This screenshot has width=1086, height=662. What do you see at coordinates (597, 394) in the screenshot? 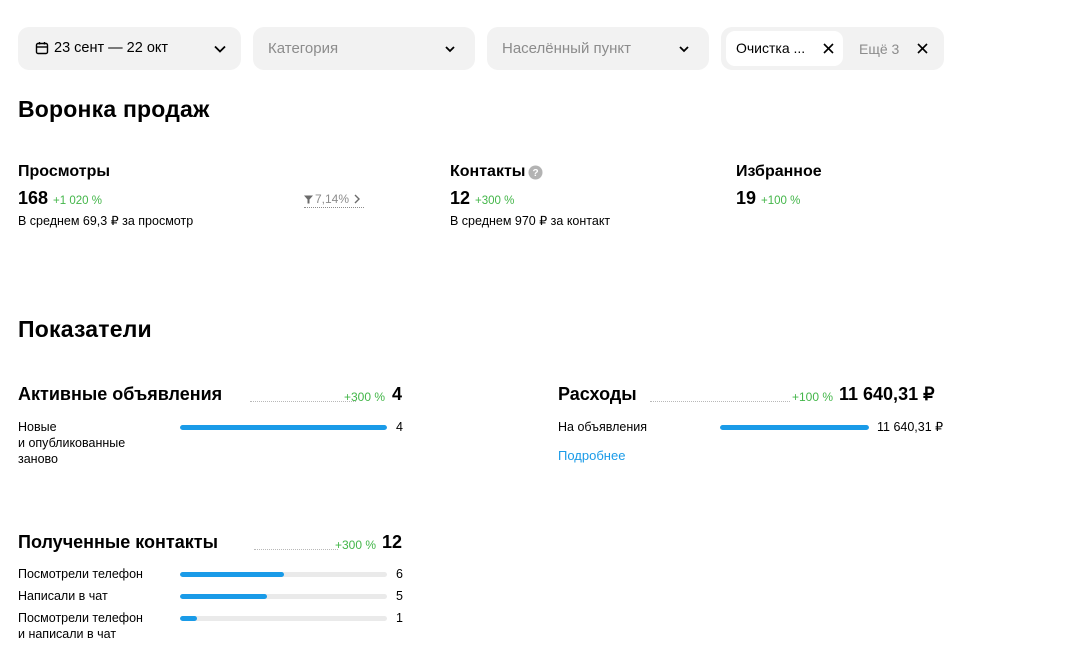
I see `expenses-title: Расходы` at bounding box center [597, 394].